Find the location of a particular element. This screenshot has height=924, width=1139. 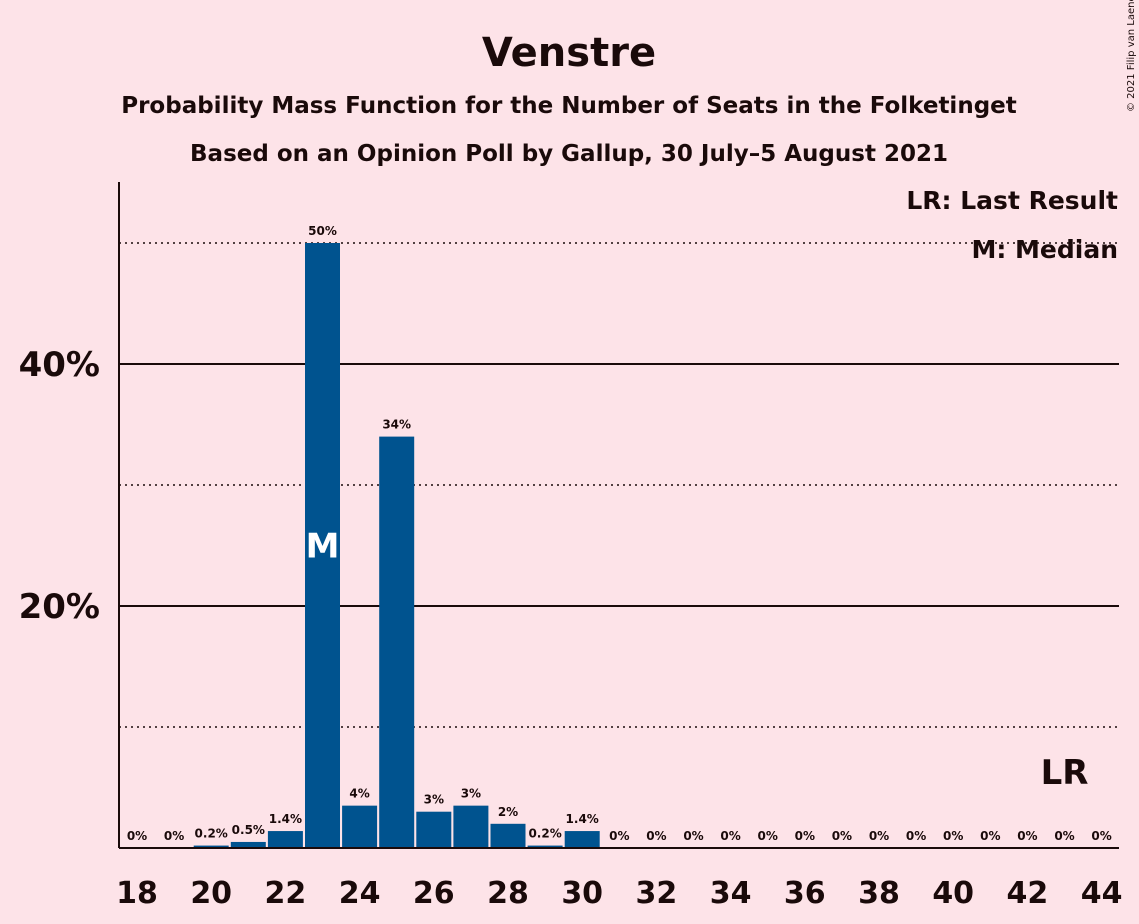

x-tick-label: 42 is located at coordinates (1028, 893).